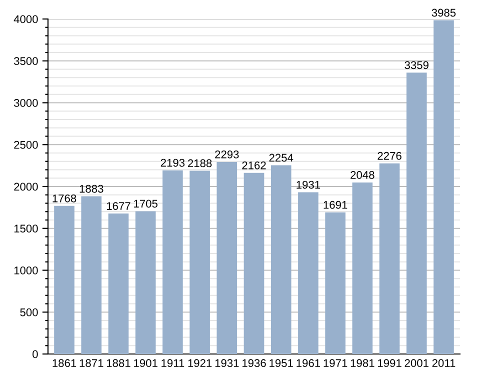 This screenshot has height=373, width=488. I want to click on x-tick-label: 1921, so click(200, 363).